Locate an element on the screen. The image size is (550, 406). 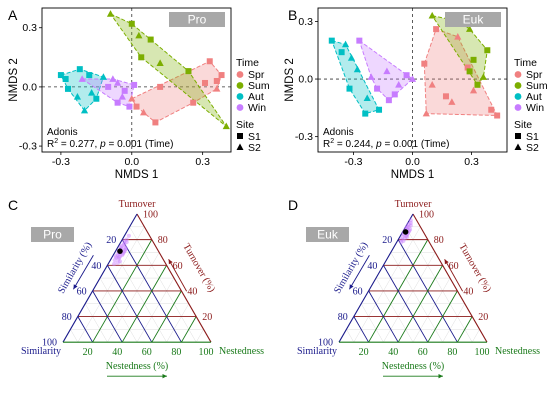
x-tick-label: 0.3 is located at coordinates (471, 162).